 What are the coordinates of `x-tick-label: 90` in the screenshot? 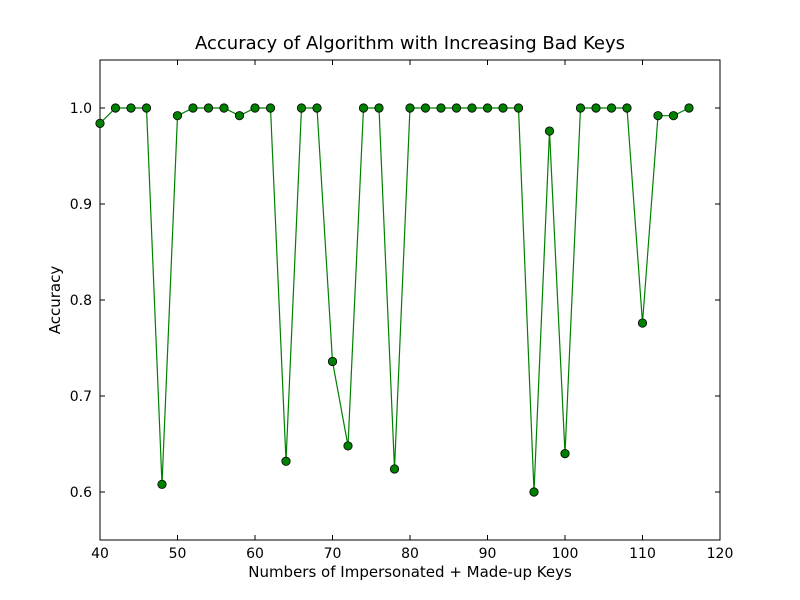 It's located at (488, 554).